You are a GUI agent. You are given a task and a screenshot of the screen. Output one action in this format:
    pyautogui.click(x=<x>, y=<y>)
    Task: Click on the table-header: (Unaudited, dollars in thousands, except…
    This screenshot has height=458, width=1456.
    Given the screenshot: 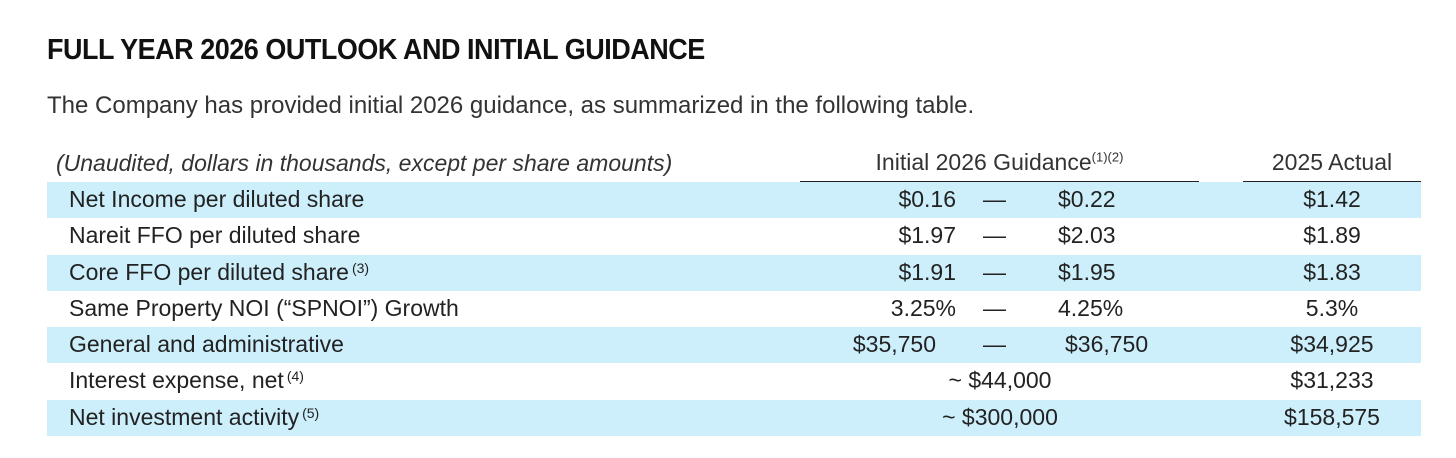 What is the action you would take?
    pyautogui.click(x=728, y=165)
    